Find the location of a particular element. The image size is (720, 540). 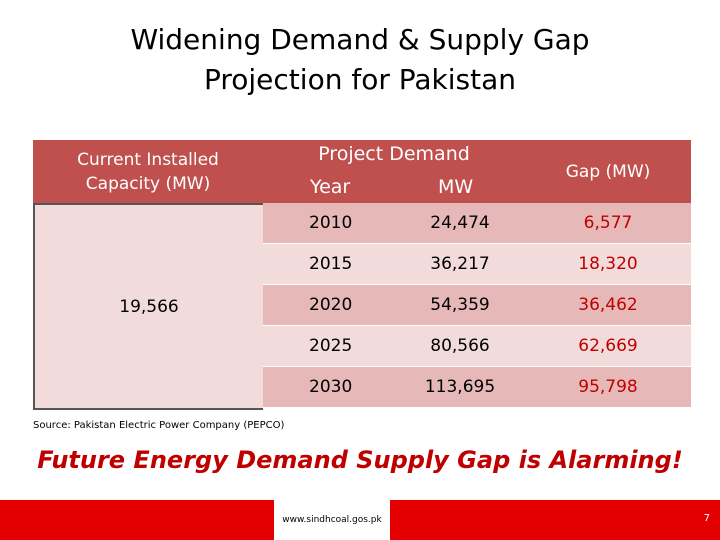

gap-cell: 18,320 is located at coordinates (608, 264).